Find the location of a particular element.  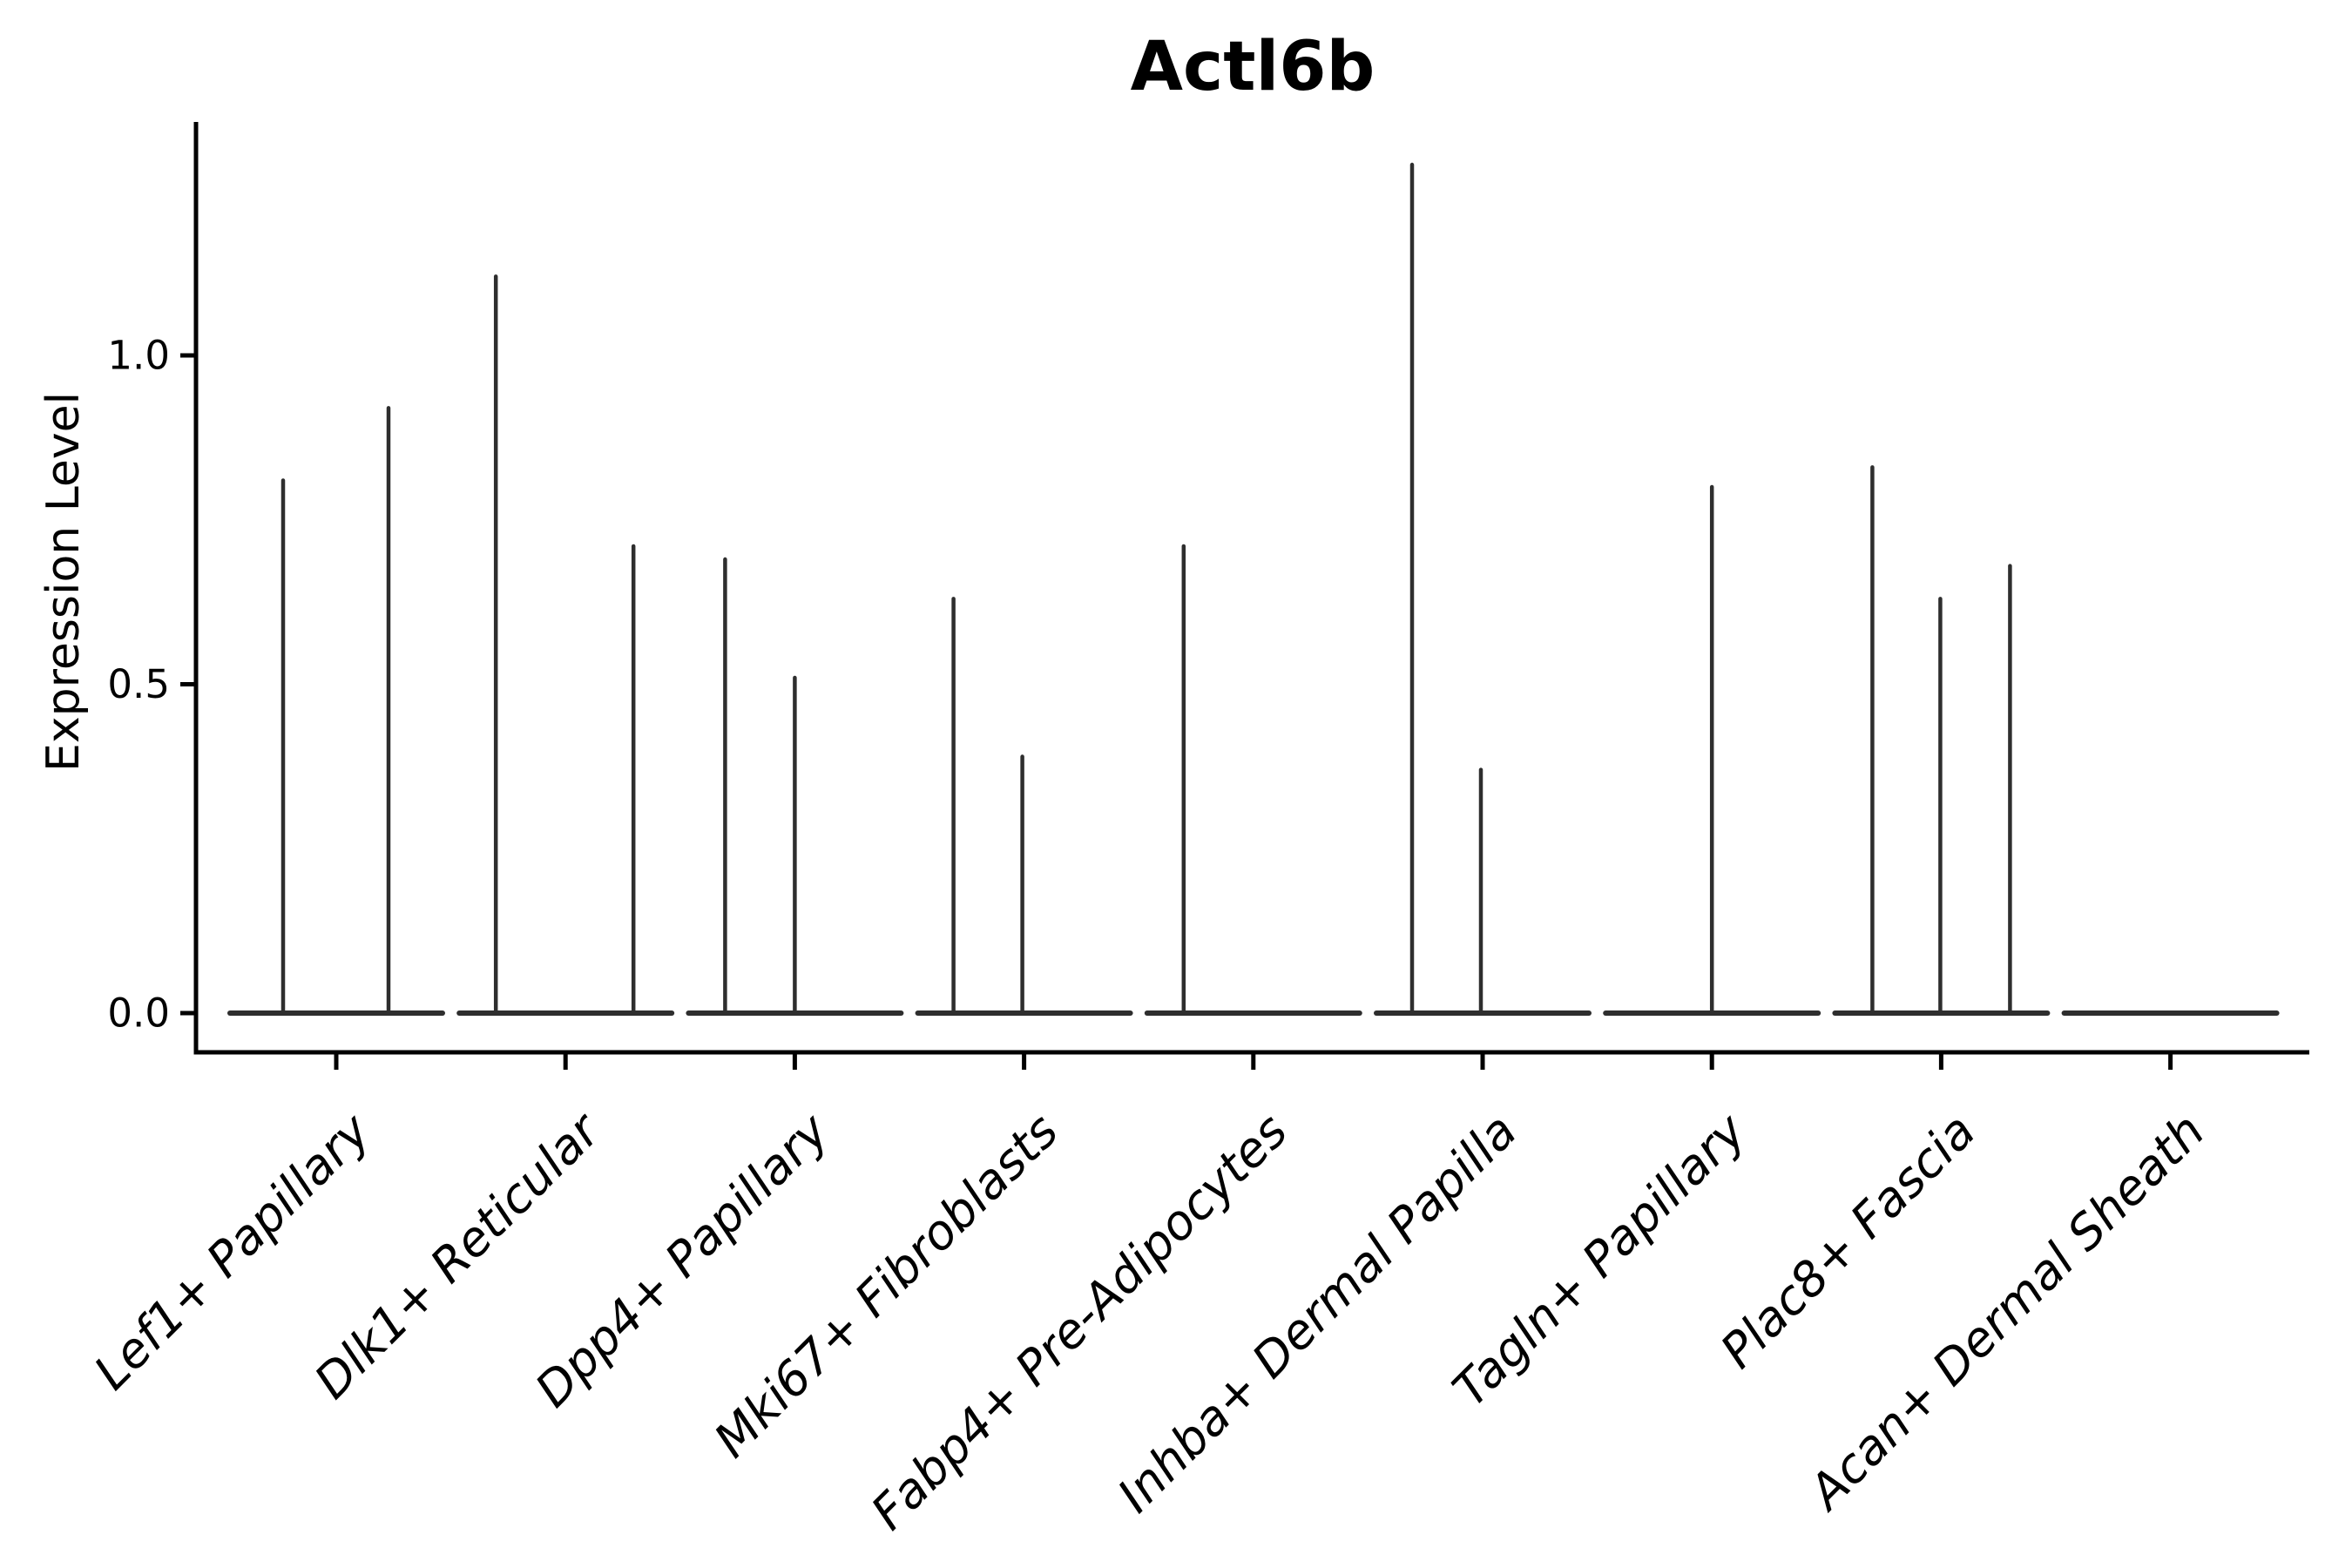

y-tick-label: 0.0 is located at coordinates (138, 1014).